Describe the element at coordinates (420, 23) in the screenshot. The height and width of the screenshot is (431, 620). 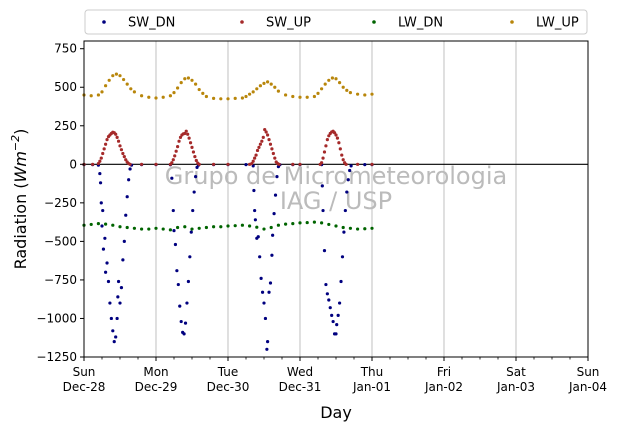
I see `legend-label-2: LW_DN` at that location.